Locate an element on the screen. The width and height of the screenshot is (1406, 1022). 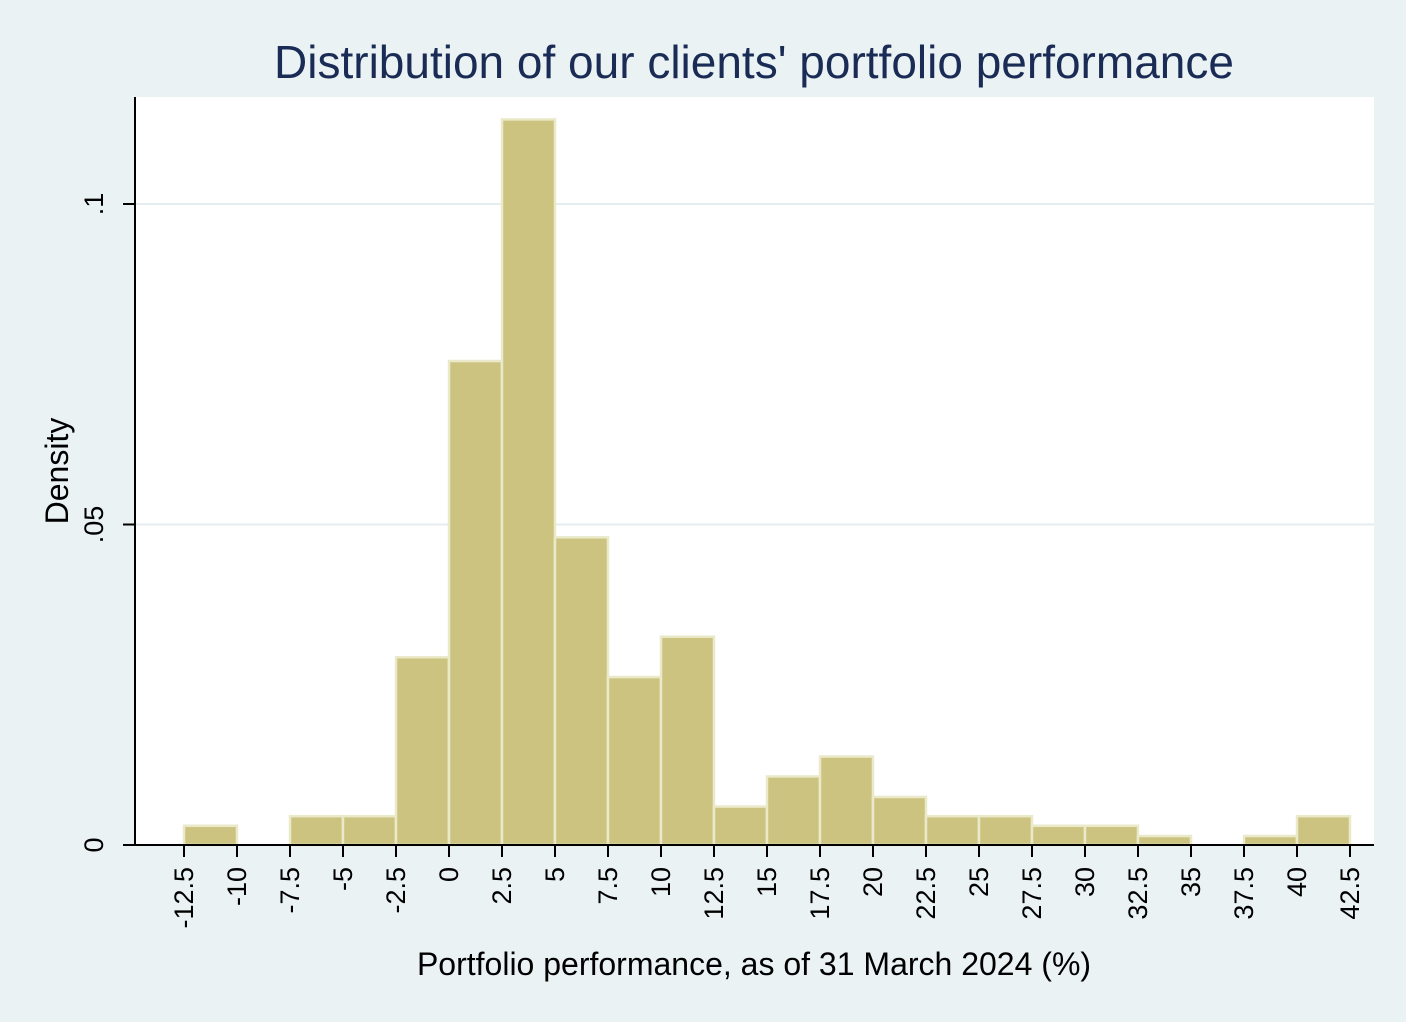
x-tick-label-8: 7.5 is located at coordinates (608, 886).